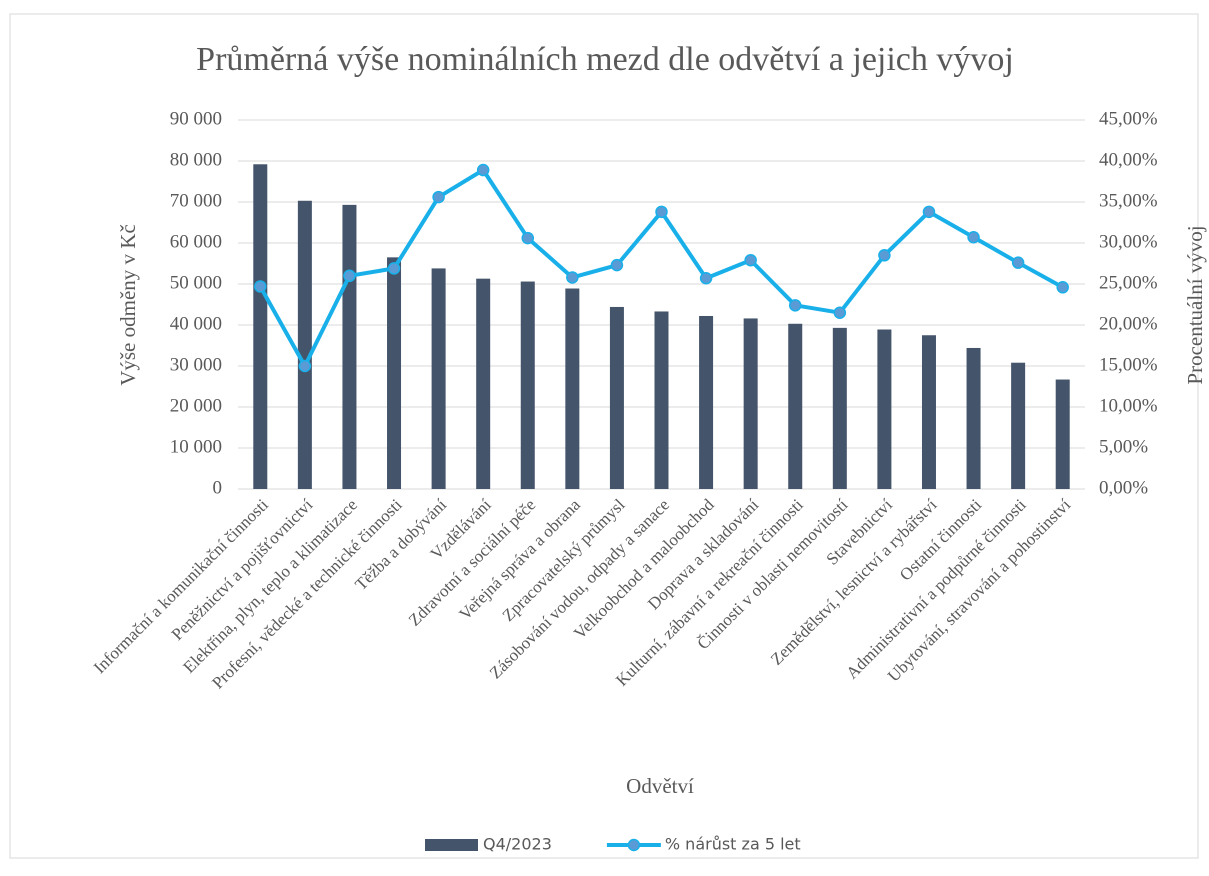 This screenshot has height=876, width=1209. Describe the element at coordinates (128, 305) in the screenshot. I see `y-axis-label: Výše odměny v Kč` at that location.